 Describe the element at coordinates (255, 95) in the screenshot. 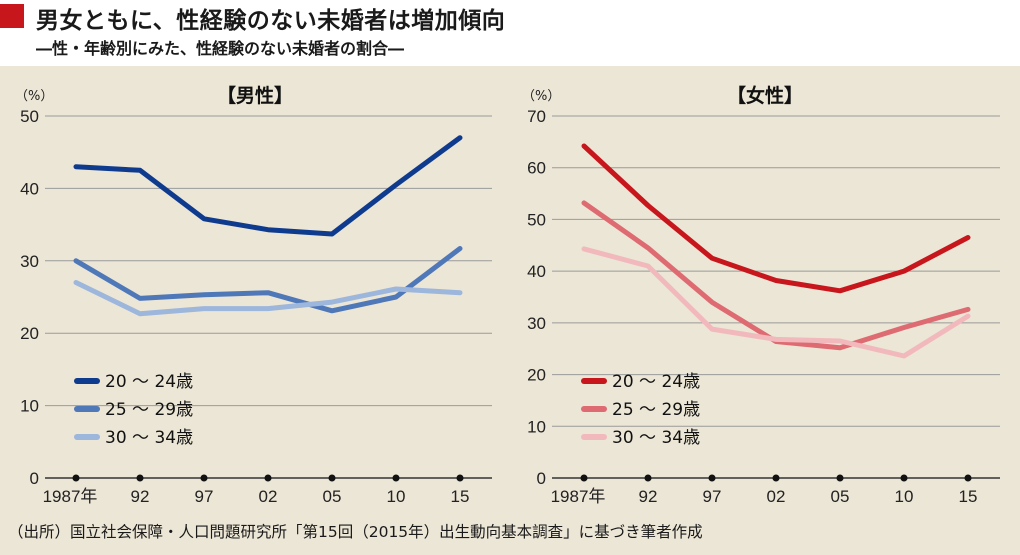

I see `panel-title: 【男性】` at that location.